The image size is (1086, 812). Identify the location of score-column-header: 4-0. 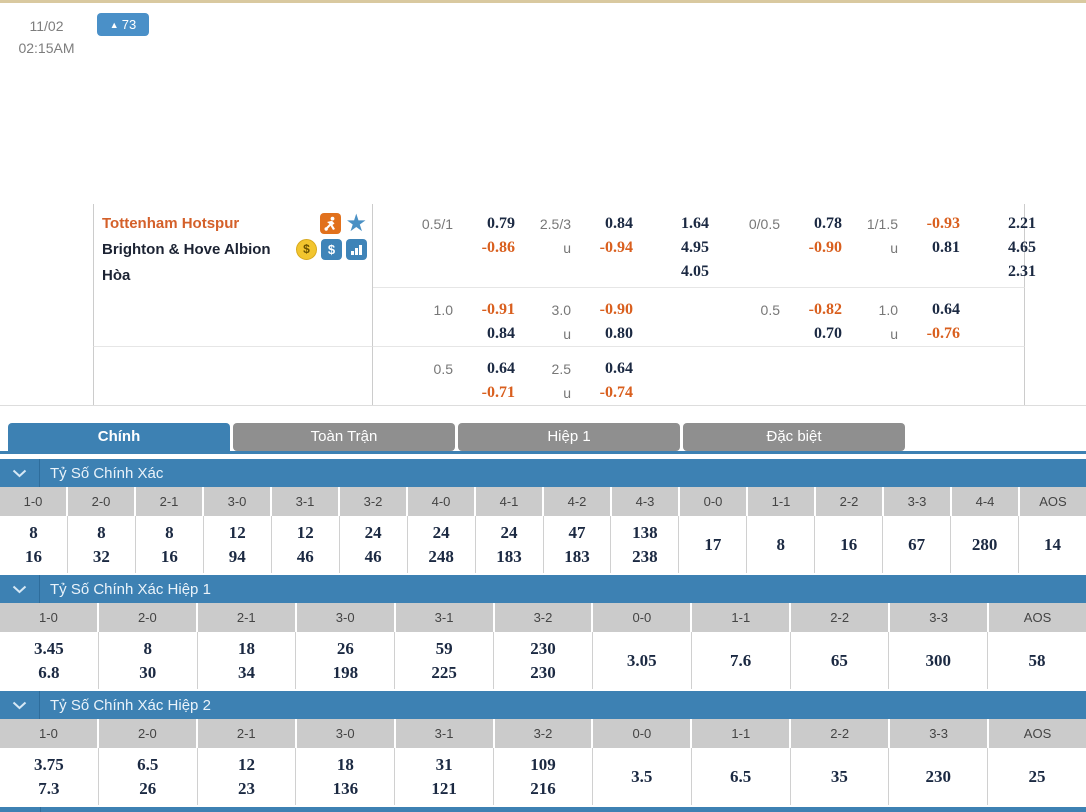
(442, 501).